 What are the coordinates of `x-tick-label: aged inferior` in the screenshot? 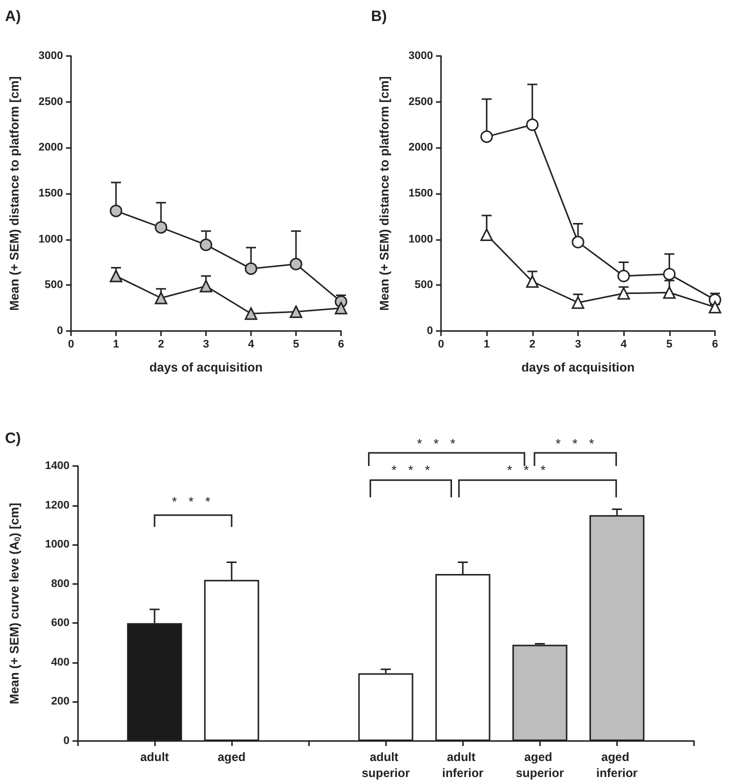 It's located at (617, 765).